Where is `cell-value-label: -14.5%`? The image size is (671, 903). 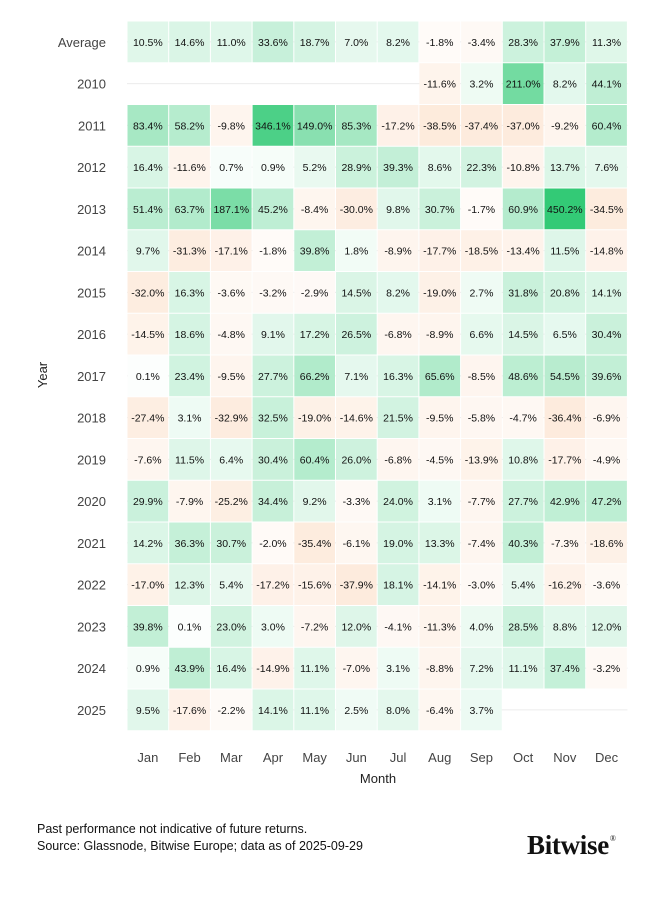
cell-value-label: -14.5% is located at coordinates (147, 335).